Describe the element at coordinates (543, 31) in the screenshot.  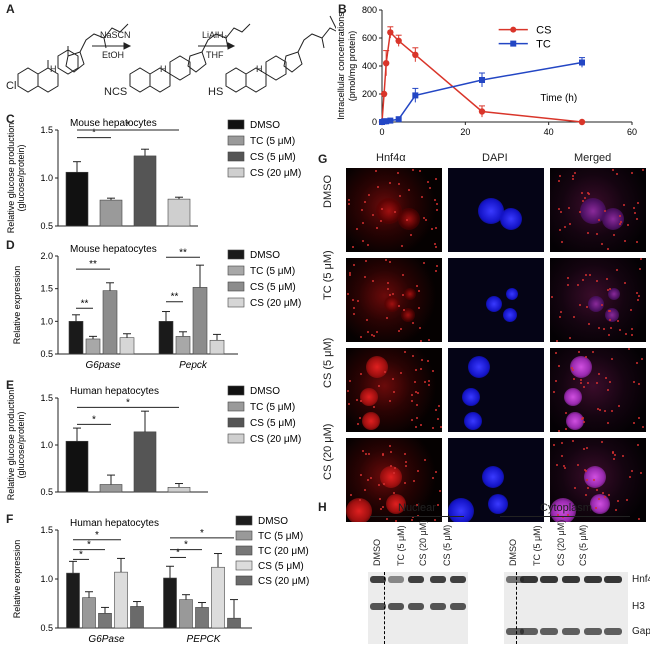
I see `legend-label-cs: CS` at that location.